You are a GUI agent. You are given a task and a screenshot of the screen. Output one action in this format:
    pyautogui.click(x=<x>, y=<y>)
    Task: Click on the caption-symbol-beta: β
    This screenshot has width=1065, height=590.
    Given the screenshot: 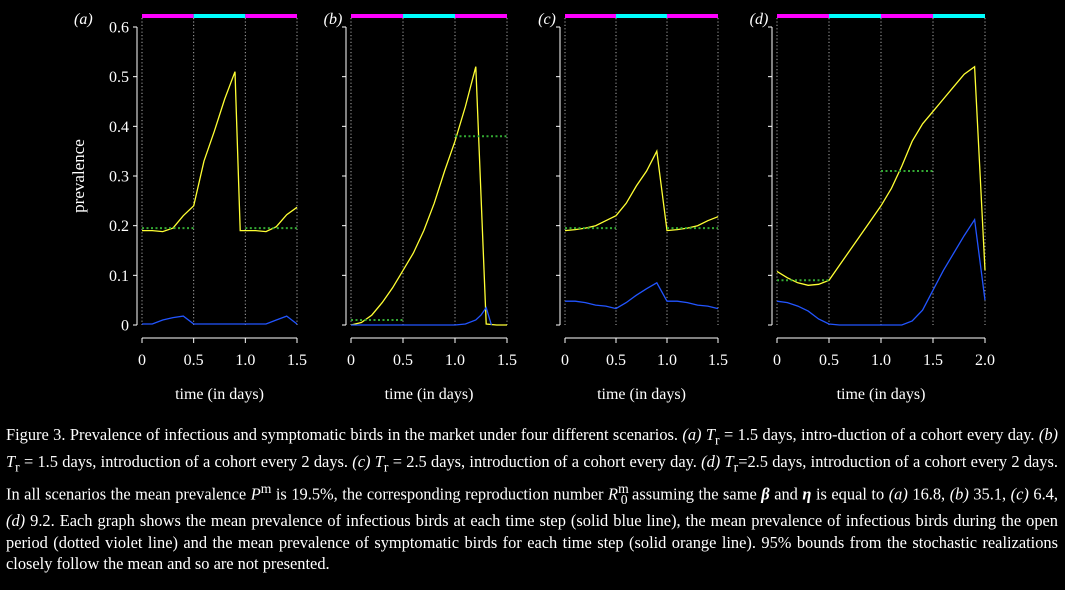 What is the action you would take?
    pyautogui.click(x=765, y=494)
    